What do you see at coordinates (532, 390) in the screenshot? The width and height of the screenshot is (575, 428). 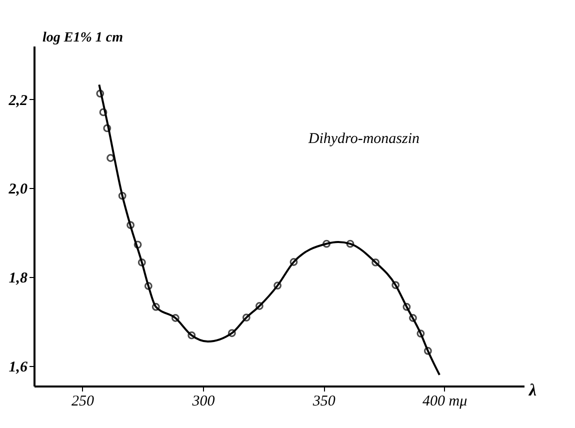 I see `x-axis-title: λ` at bounding box center [532, 390].